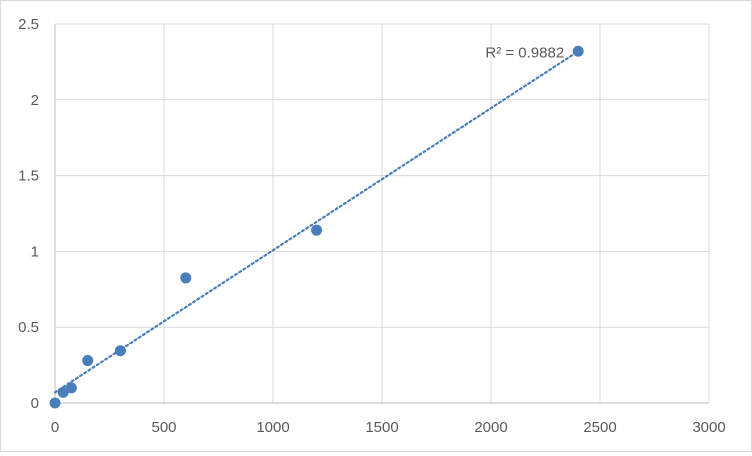  Describe the element at coordinates (272, 427) in the screenshot. I see `x-tick-label: 1000` at that location.